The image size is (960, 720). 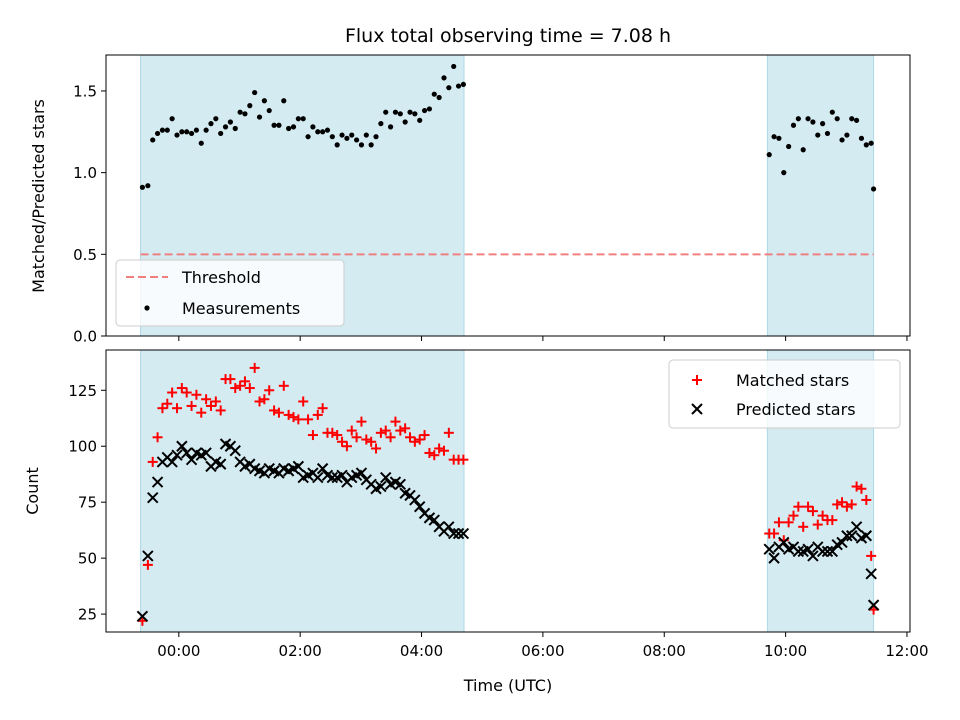 I want to click on count-legend-box, so click(x=784, y=394).